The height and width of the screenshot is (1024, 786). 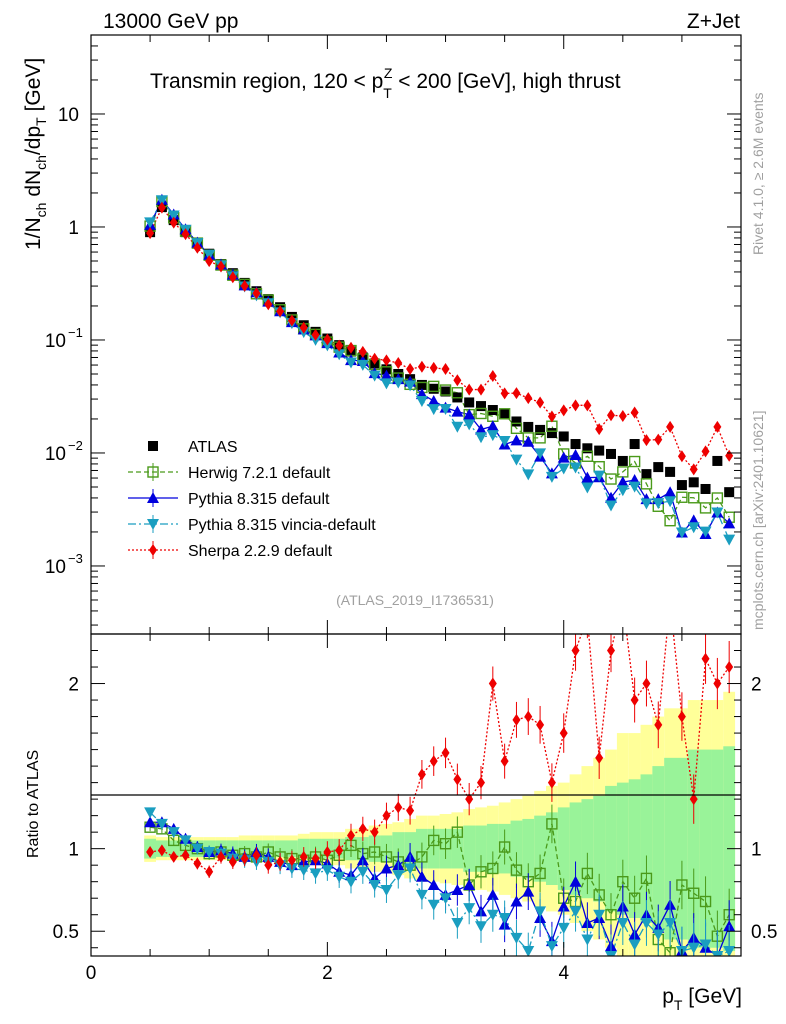 I want to click on legend-entry-atlas: ATLAS, so click(x=193, y=447).